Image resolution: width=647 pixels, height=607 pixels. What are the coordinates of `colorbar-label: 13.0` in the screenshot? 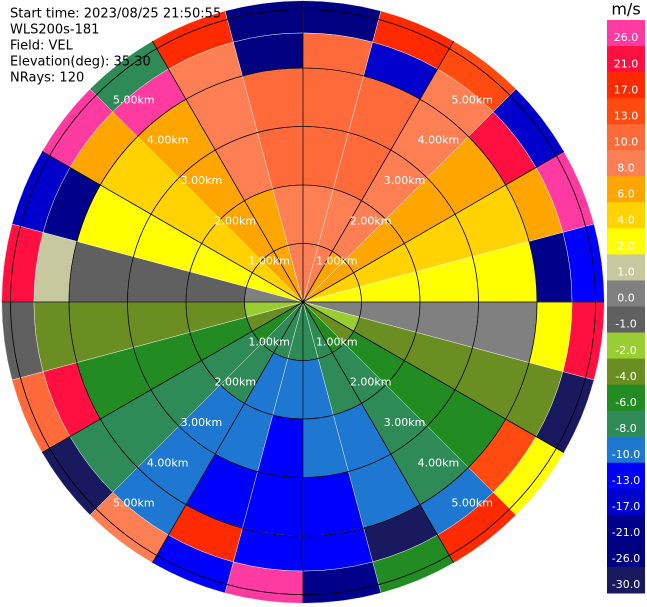 It's located at (626, 115).